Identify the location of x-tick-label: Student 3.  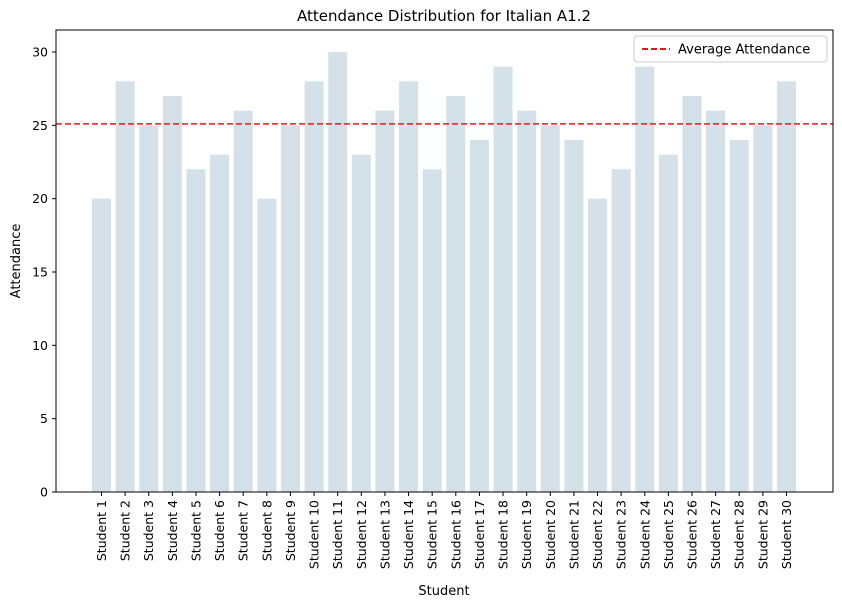
(148, 530).